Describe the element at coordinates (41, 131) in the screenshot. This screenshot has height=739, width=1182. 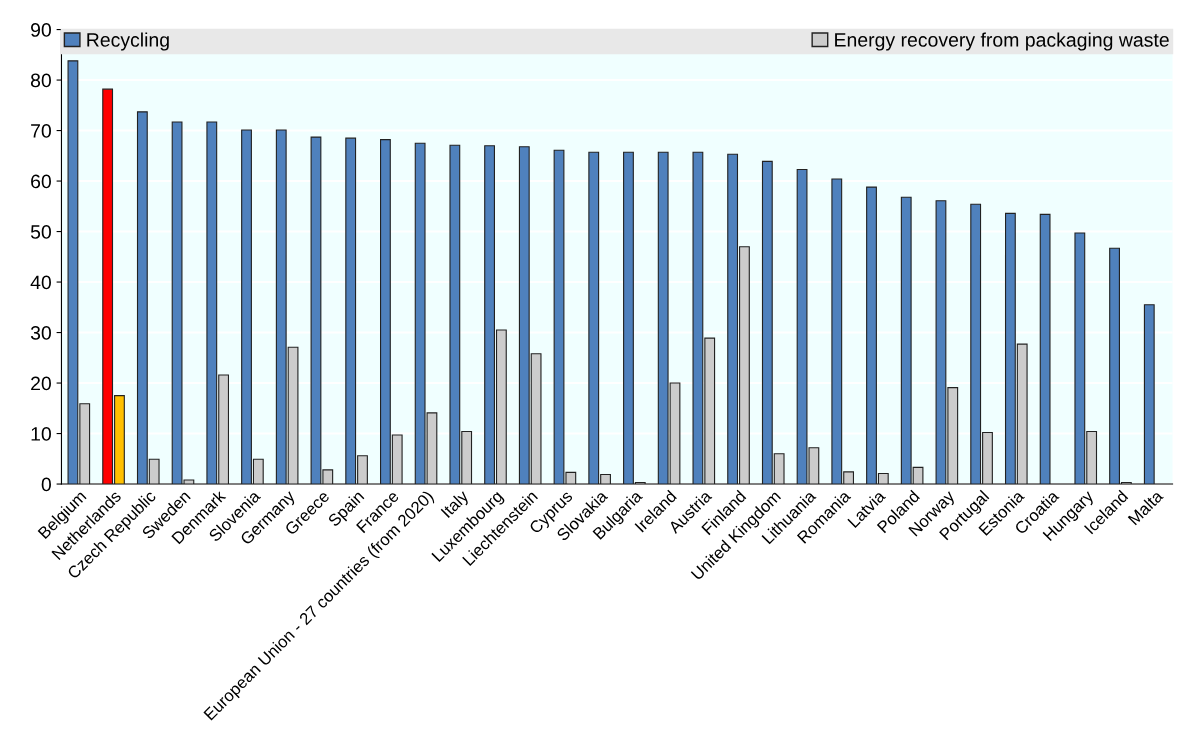
I see `y-tick-label: 70` at that location.